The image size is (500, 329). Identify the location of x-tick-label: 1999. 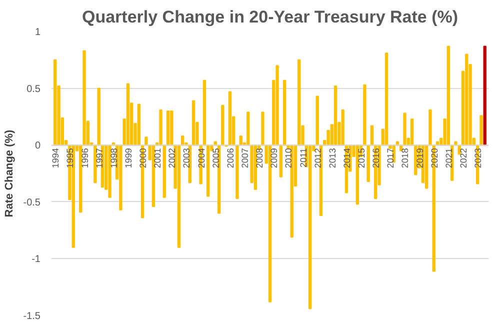
(128, 158).